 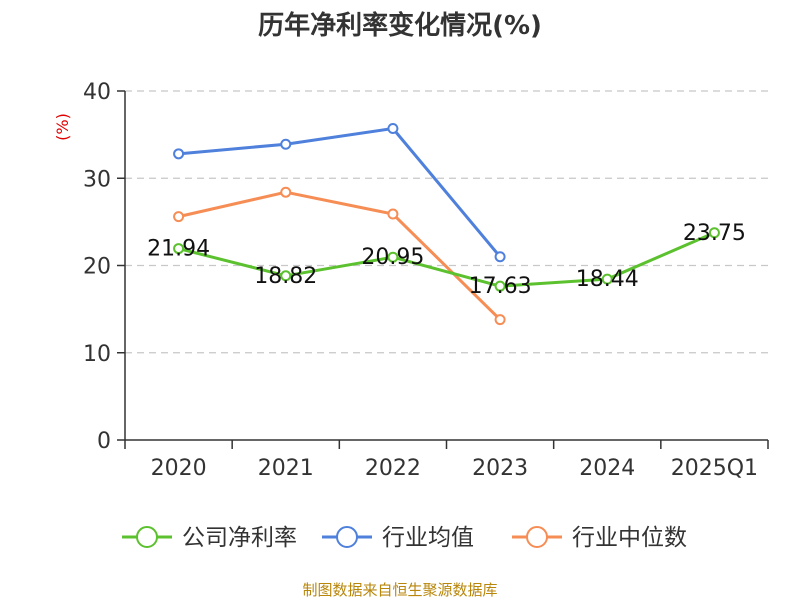 What do you see at coordinates (400, 25) in the screenshot?
I see `chart-title: 历年净利率变化情况(%)` at bounding box center [400, 25].